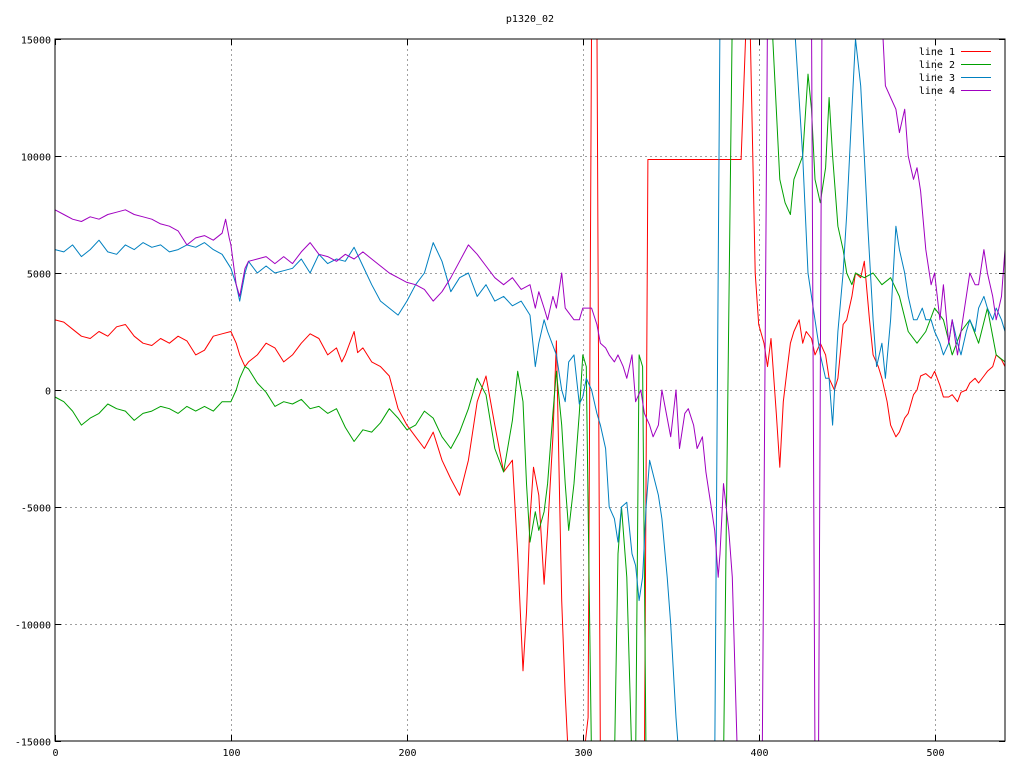 This screenshot has width=1024, height=768. I want to click on y-tick-label: -10000, so click(33, 626).